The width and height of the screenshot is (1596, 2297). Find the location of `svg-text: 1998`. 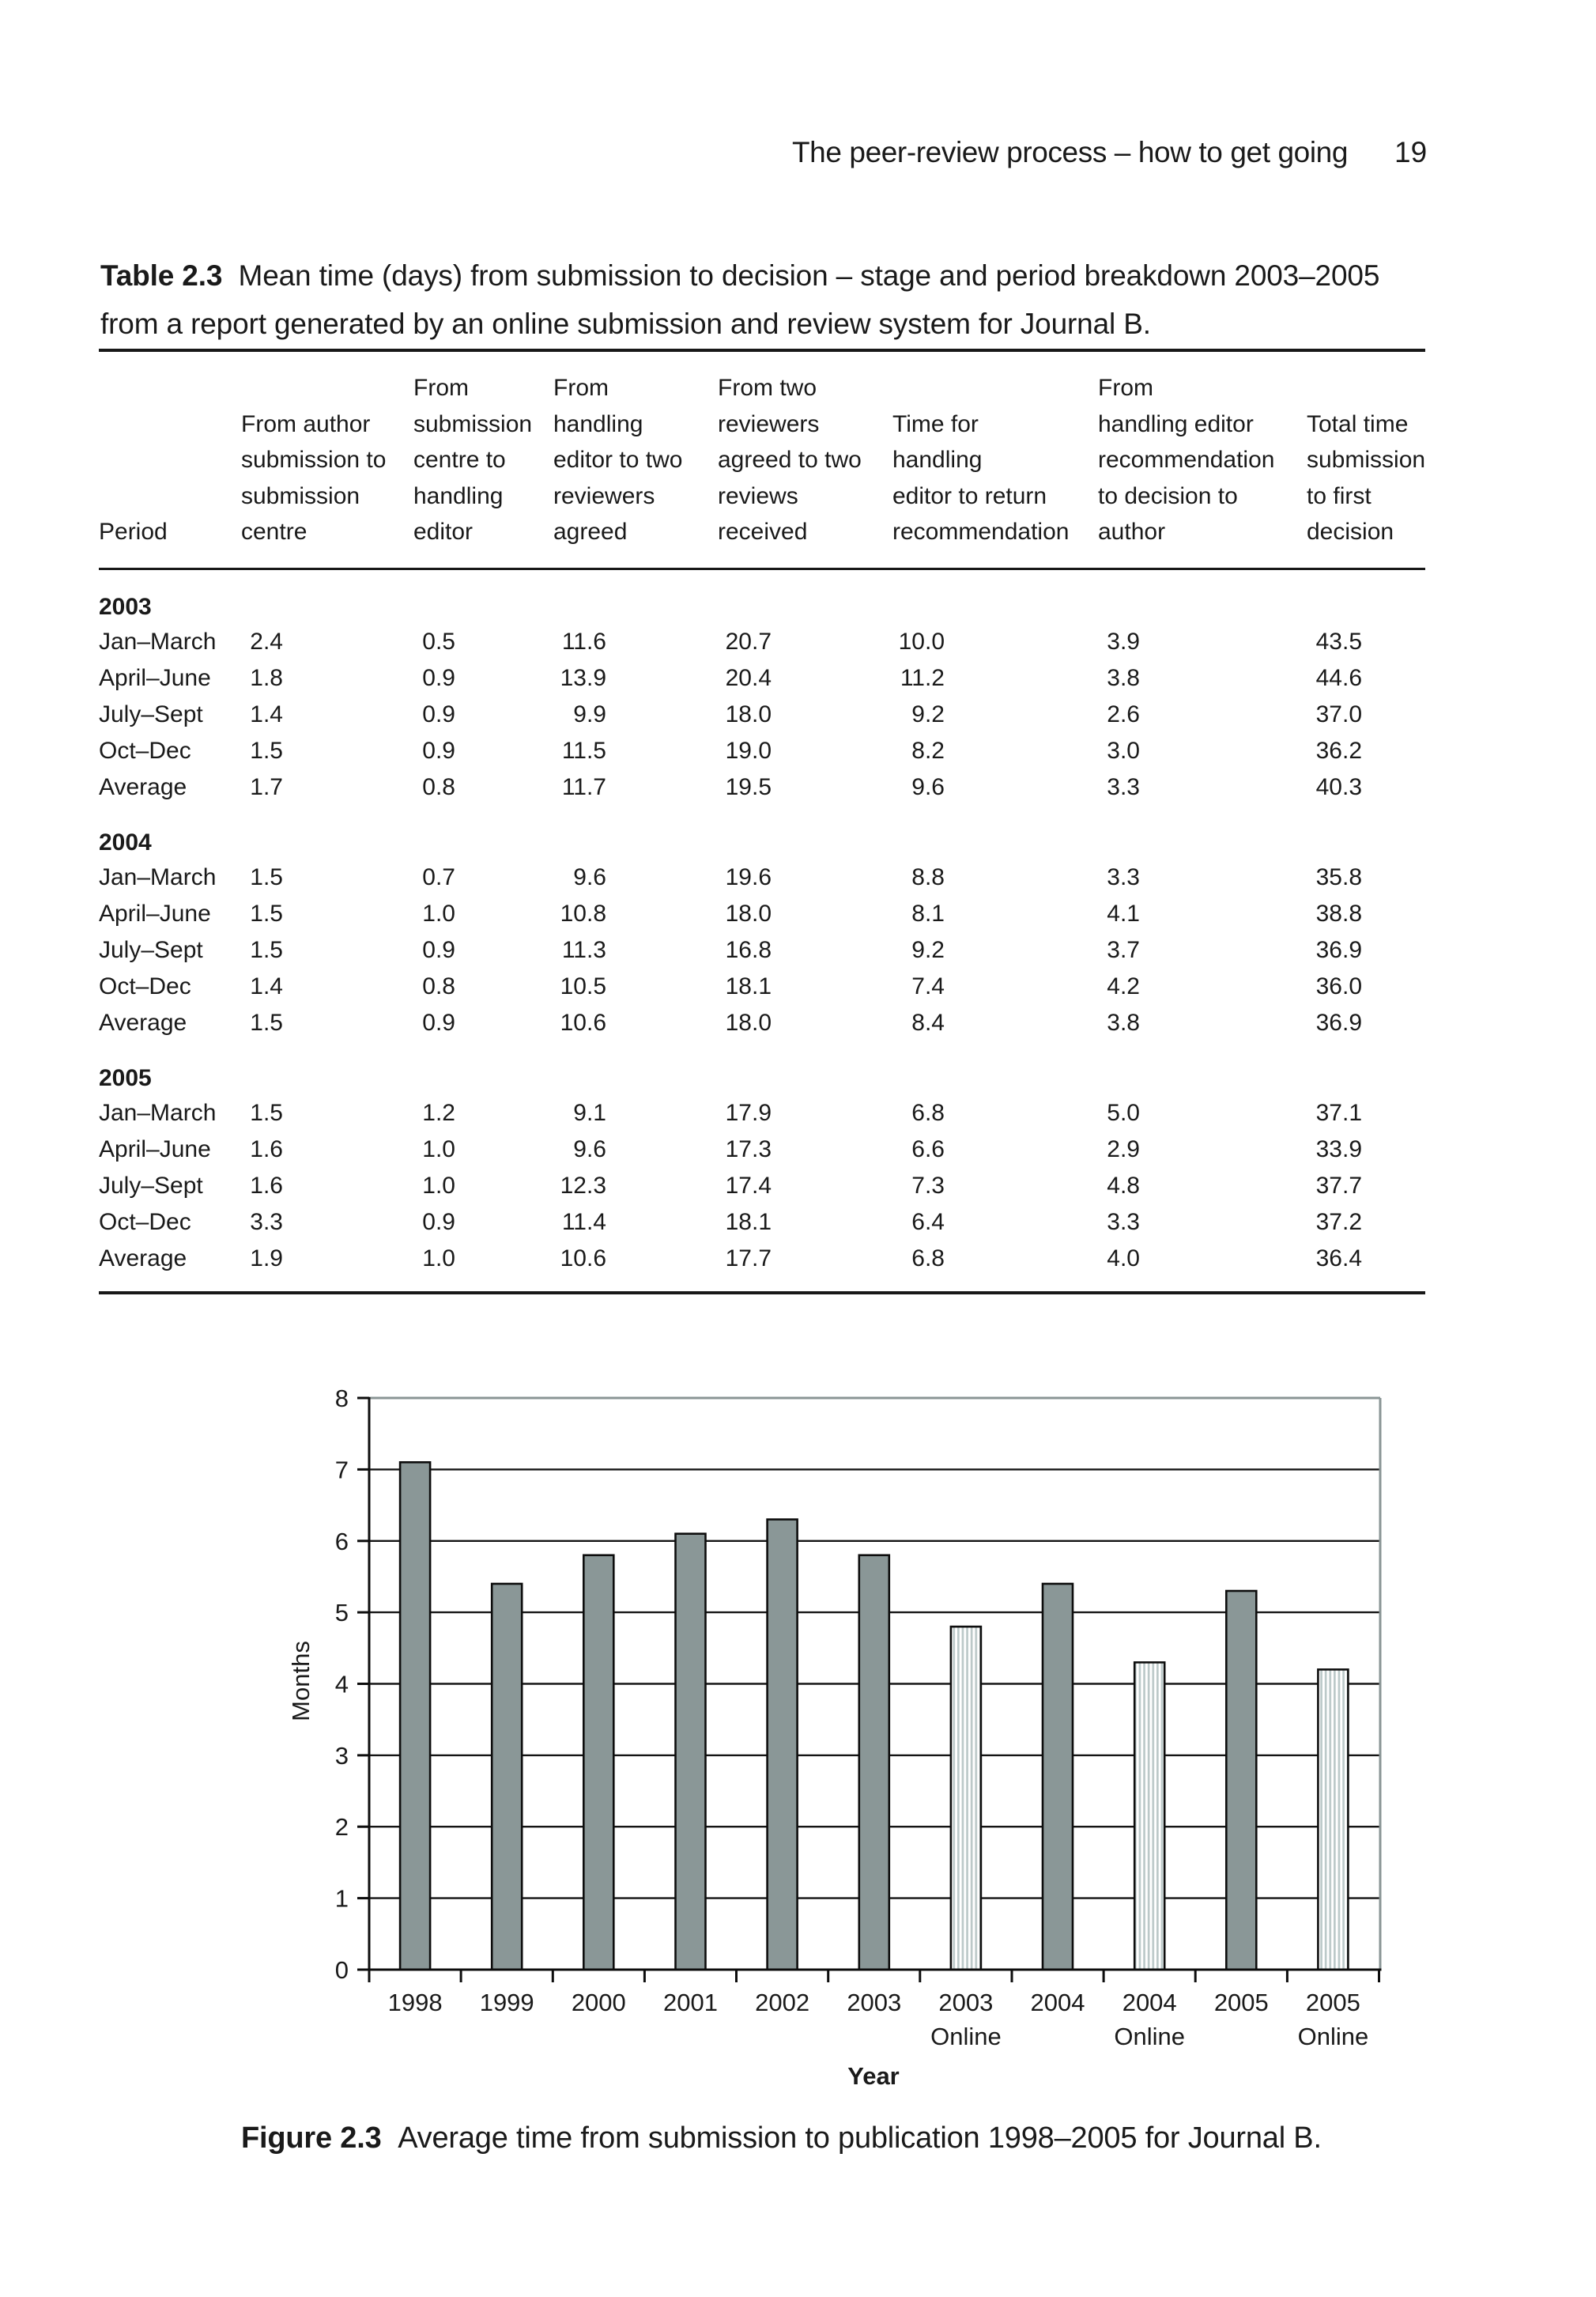

svg-text: 1998 is located at coordinates (415, 2002).